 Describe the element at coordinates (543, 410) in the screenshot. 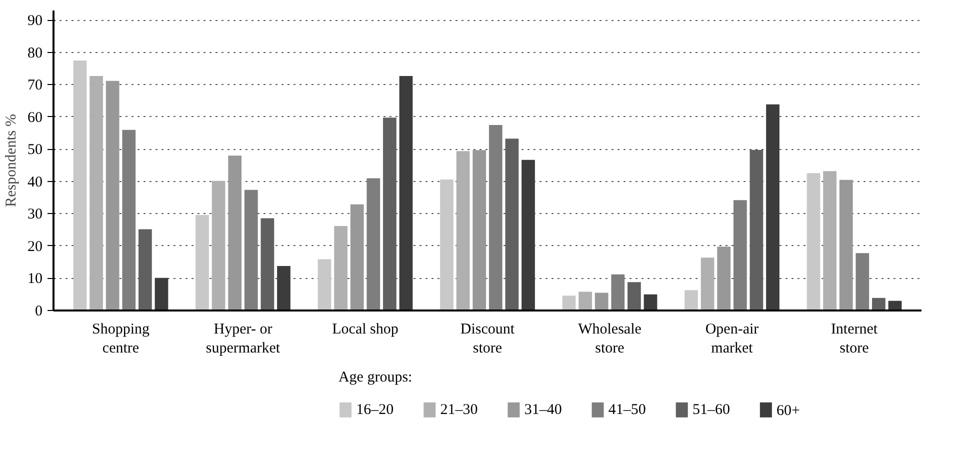

I see `legend-label: 31–40` at that location.